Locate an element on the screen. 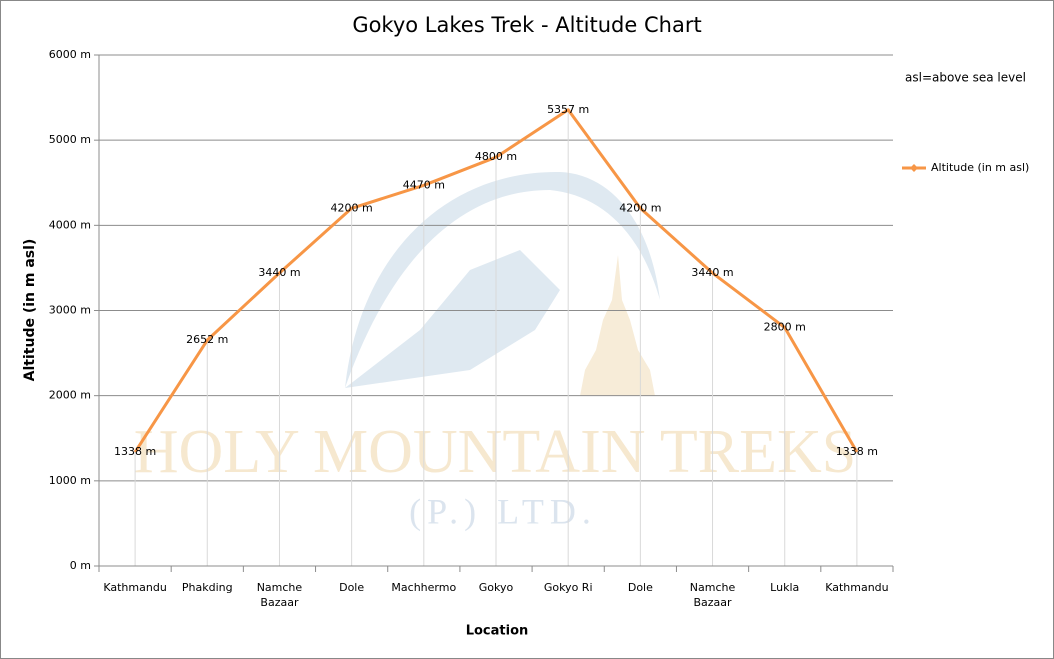 The width and height of the screenshot is (1054, 659). data-label: 4470 m is located at coordinates (424, 184).